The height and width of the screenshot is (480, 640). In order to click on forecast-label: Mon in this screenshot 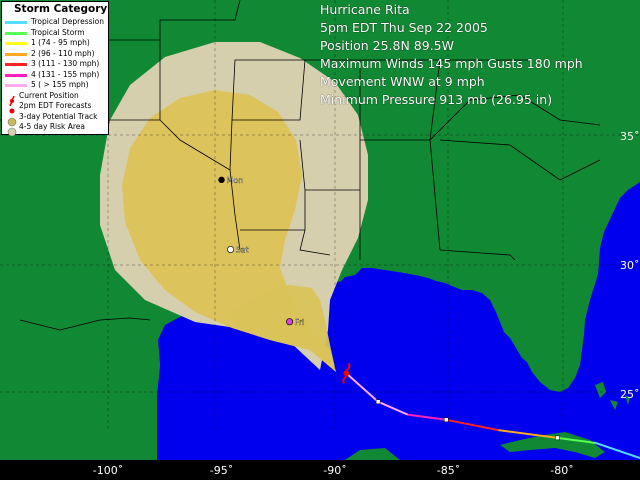, I will do `click(235, 180)`.